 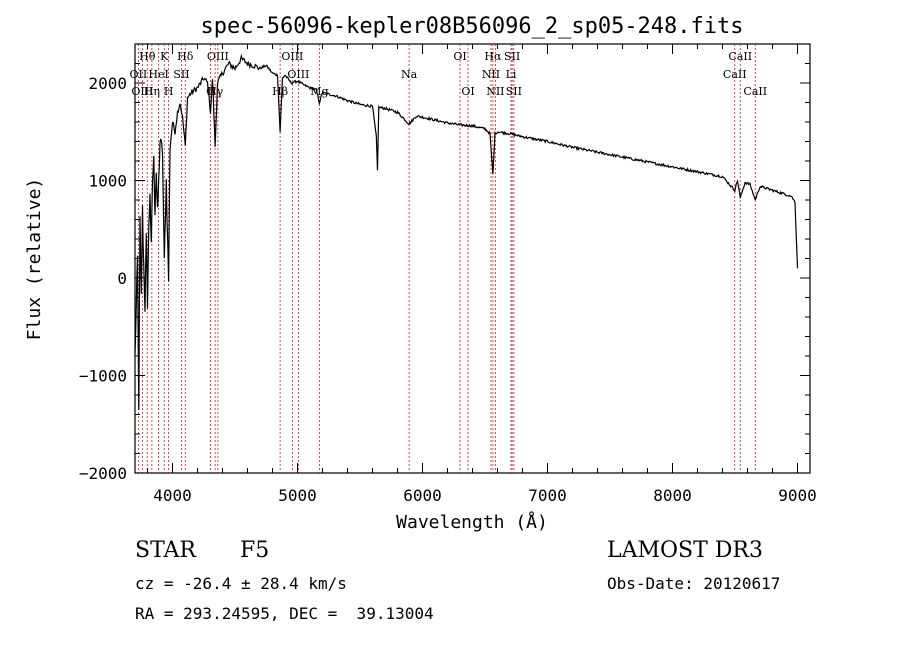 What do you see at coordinates (169, 91) in the screenshot?
I see `spectral-line-label: H` at bounding box center [169, 91].